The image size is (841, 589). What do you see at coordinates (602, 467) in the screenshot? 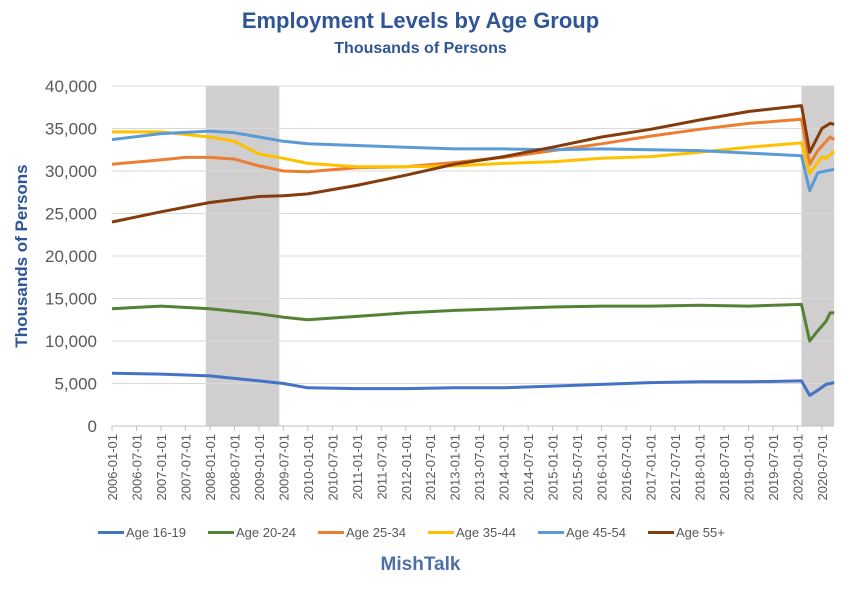
I see `x-tick-label: 2016-01-01` at bounding box center [602, 467].